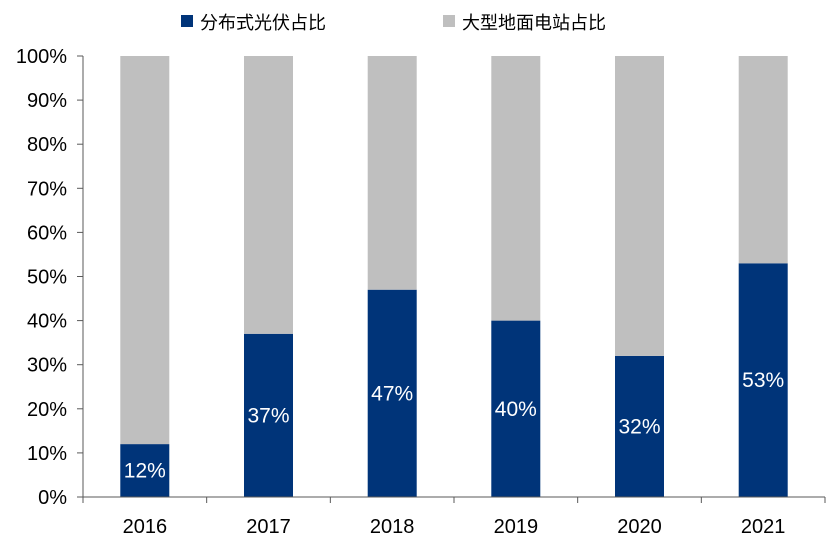 This screenshot has width=835, height=545. I want to click on y-axis: 0% 10% 20% 30% 40% 50% 60% 70% 80% 90% 100%, so click(50, 277).